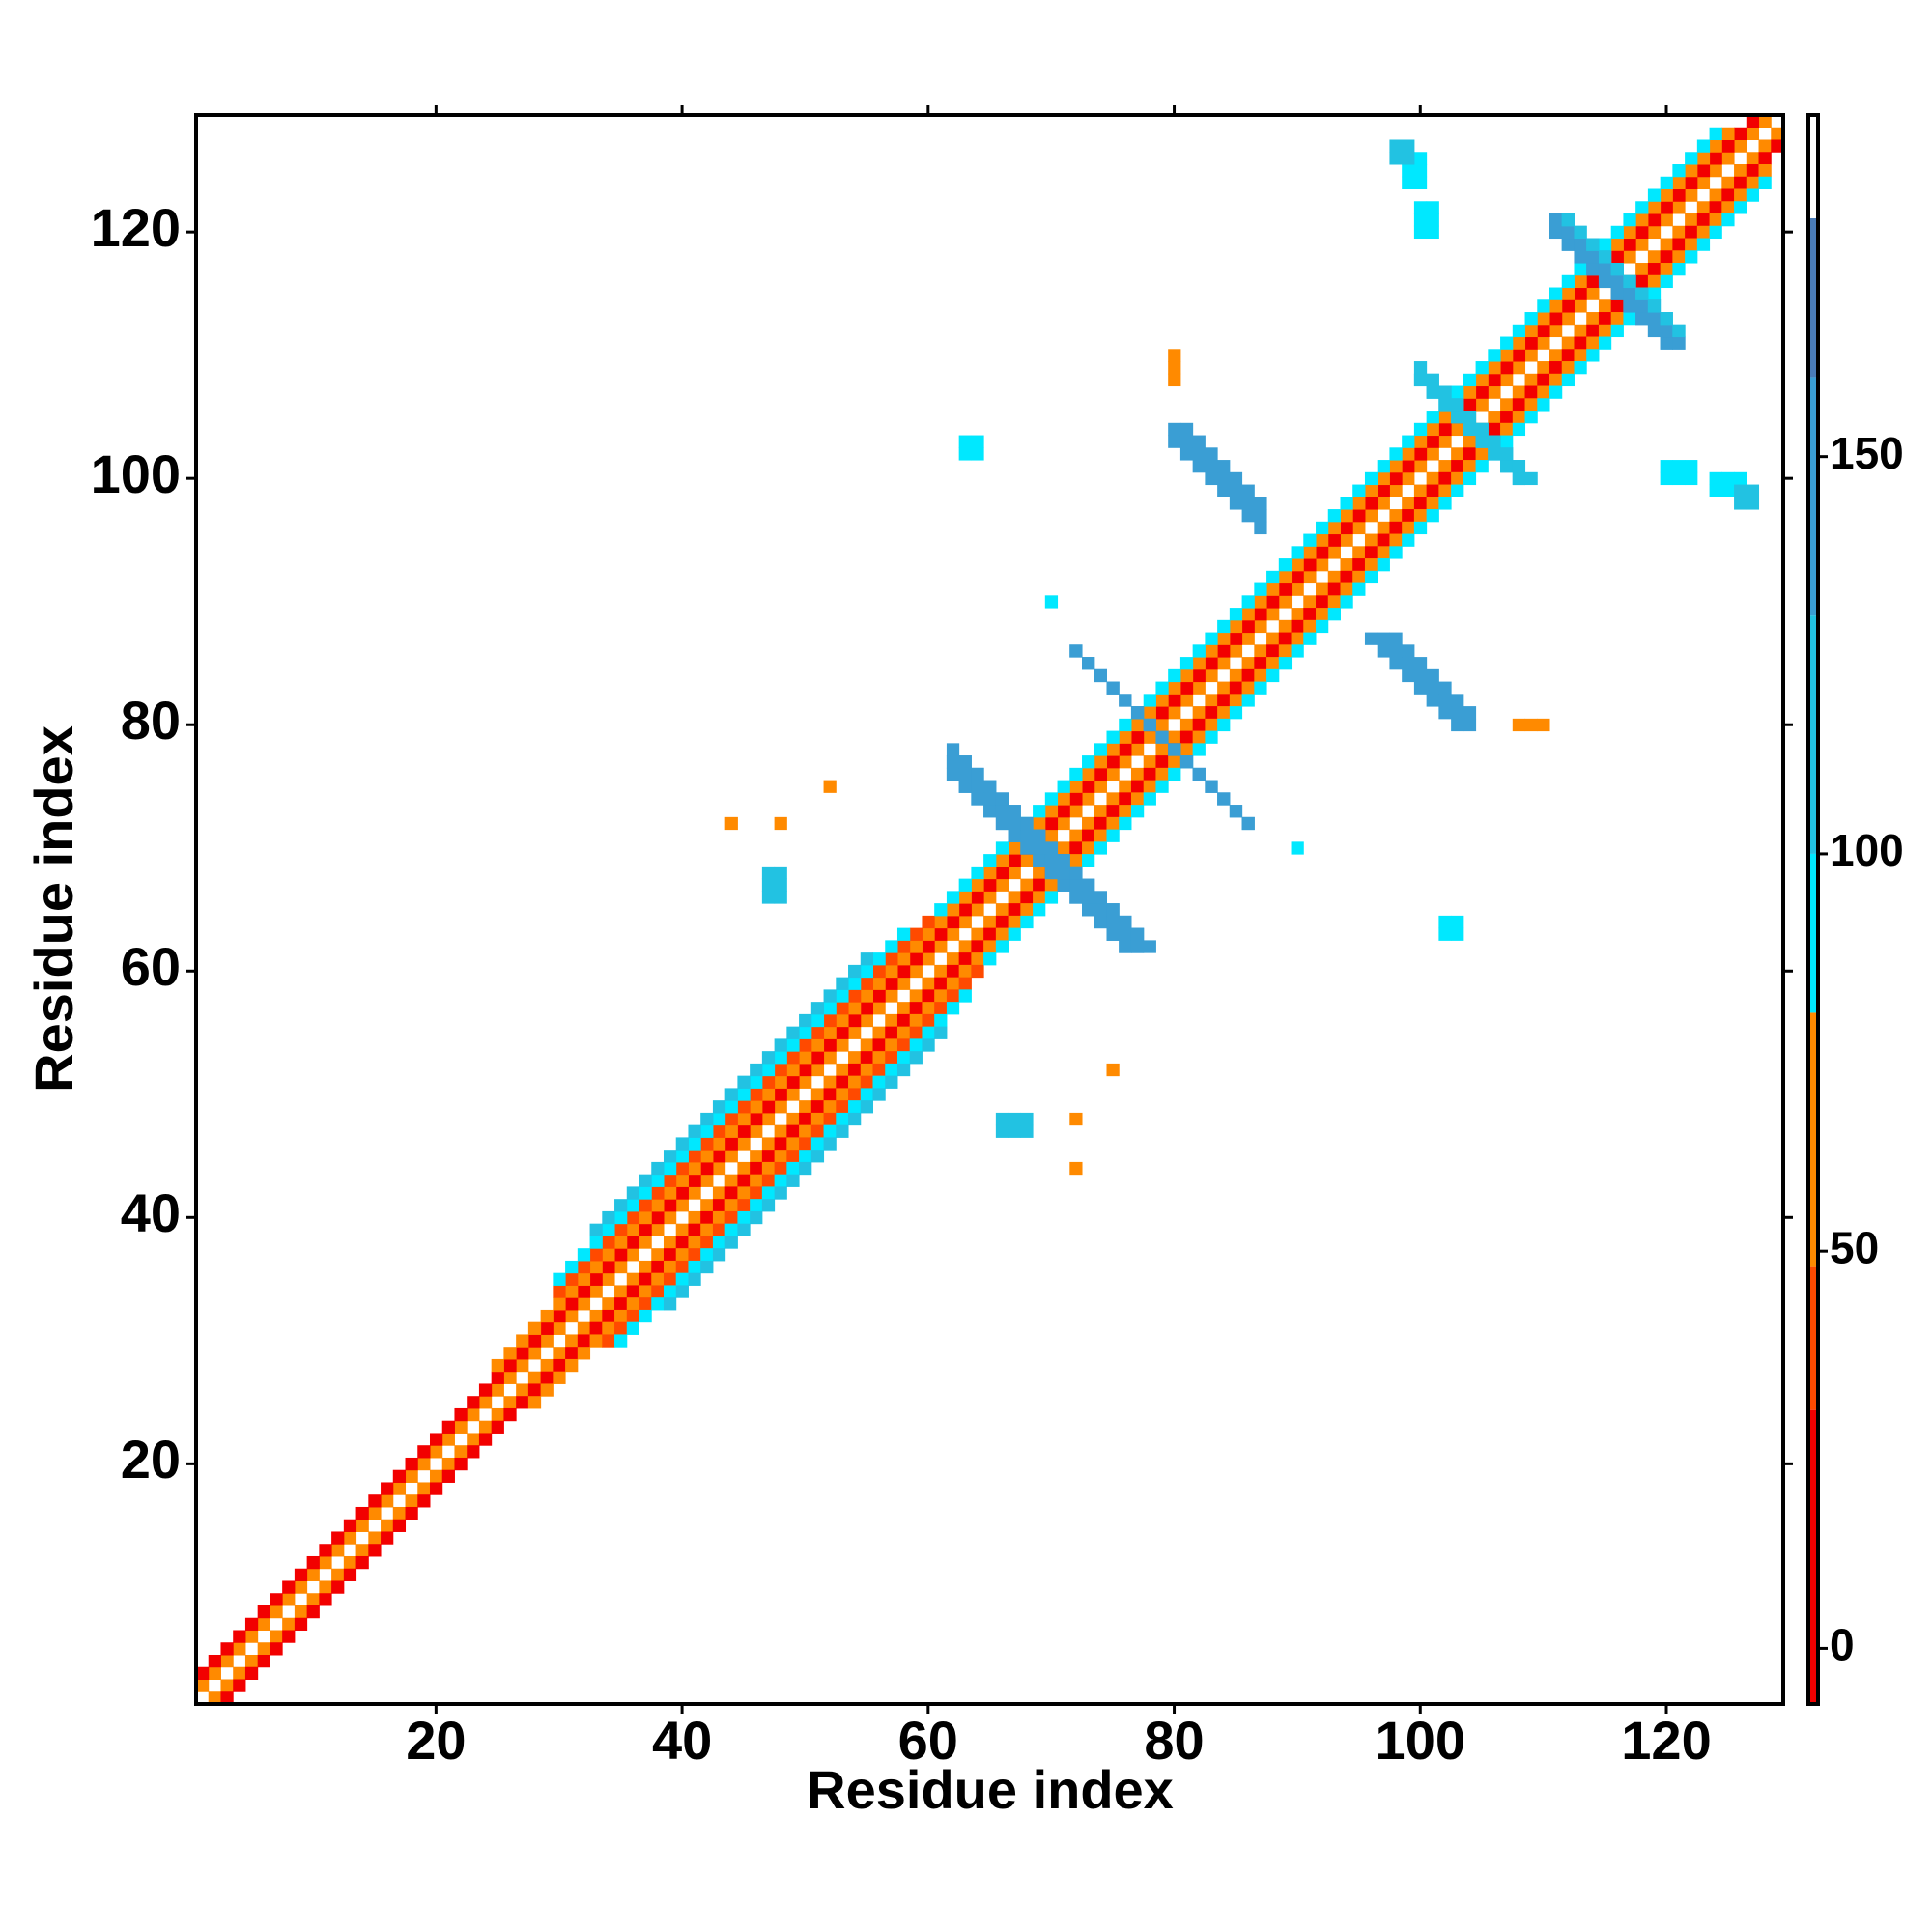 Image resolution: width=1932 pixels, height=1932 pixels. Describe the element at coordinates (1666, 1740) in the screenshot. I see `x-tick-label: 120` at that location.